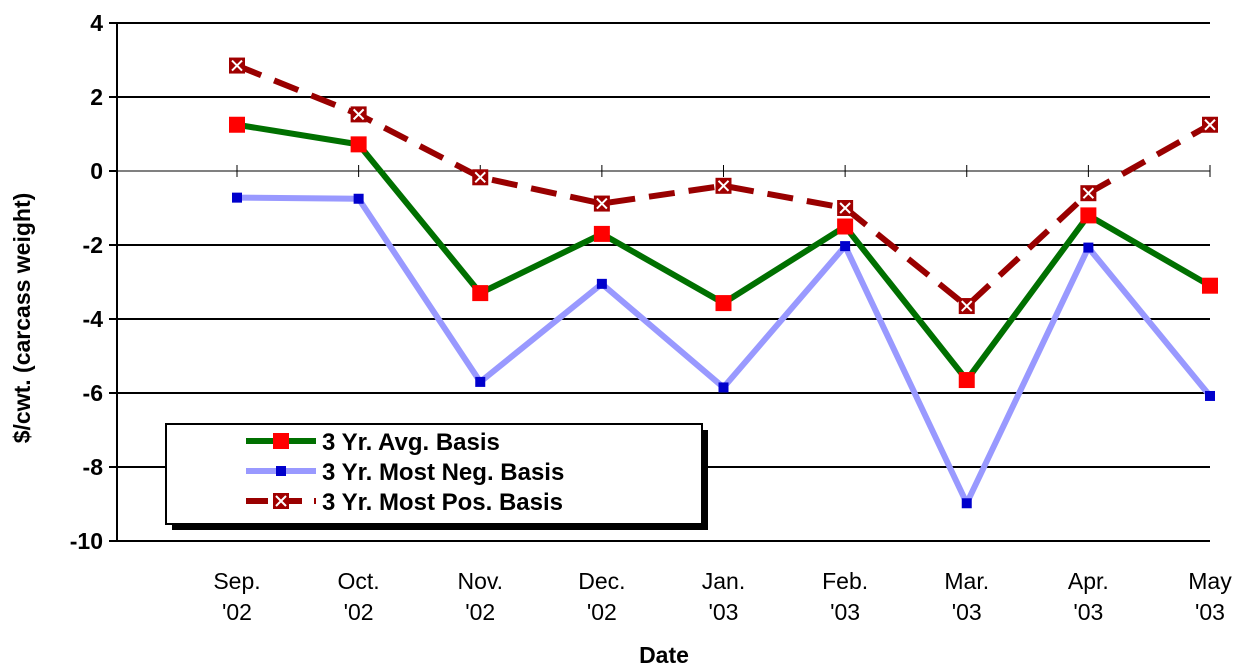 The width and height of the screenshot is (1254, 667). I want to click on y-tick-label: -4, so click(93, 319).